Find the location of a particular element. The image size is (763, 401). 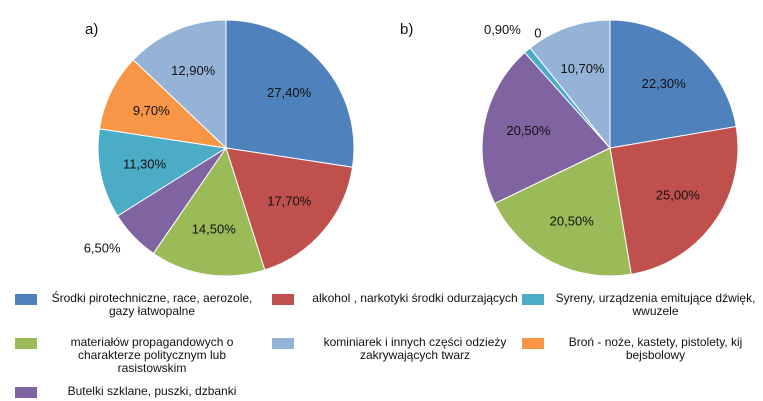

data-label: 0 is located at coordinates (537, 32).